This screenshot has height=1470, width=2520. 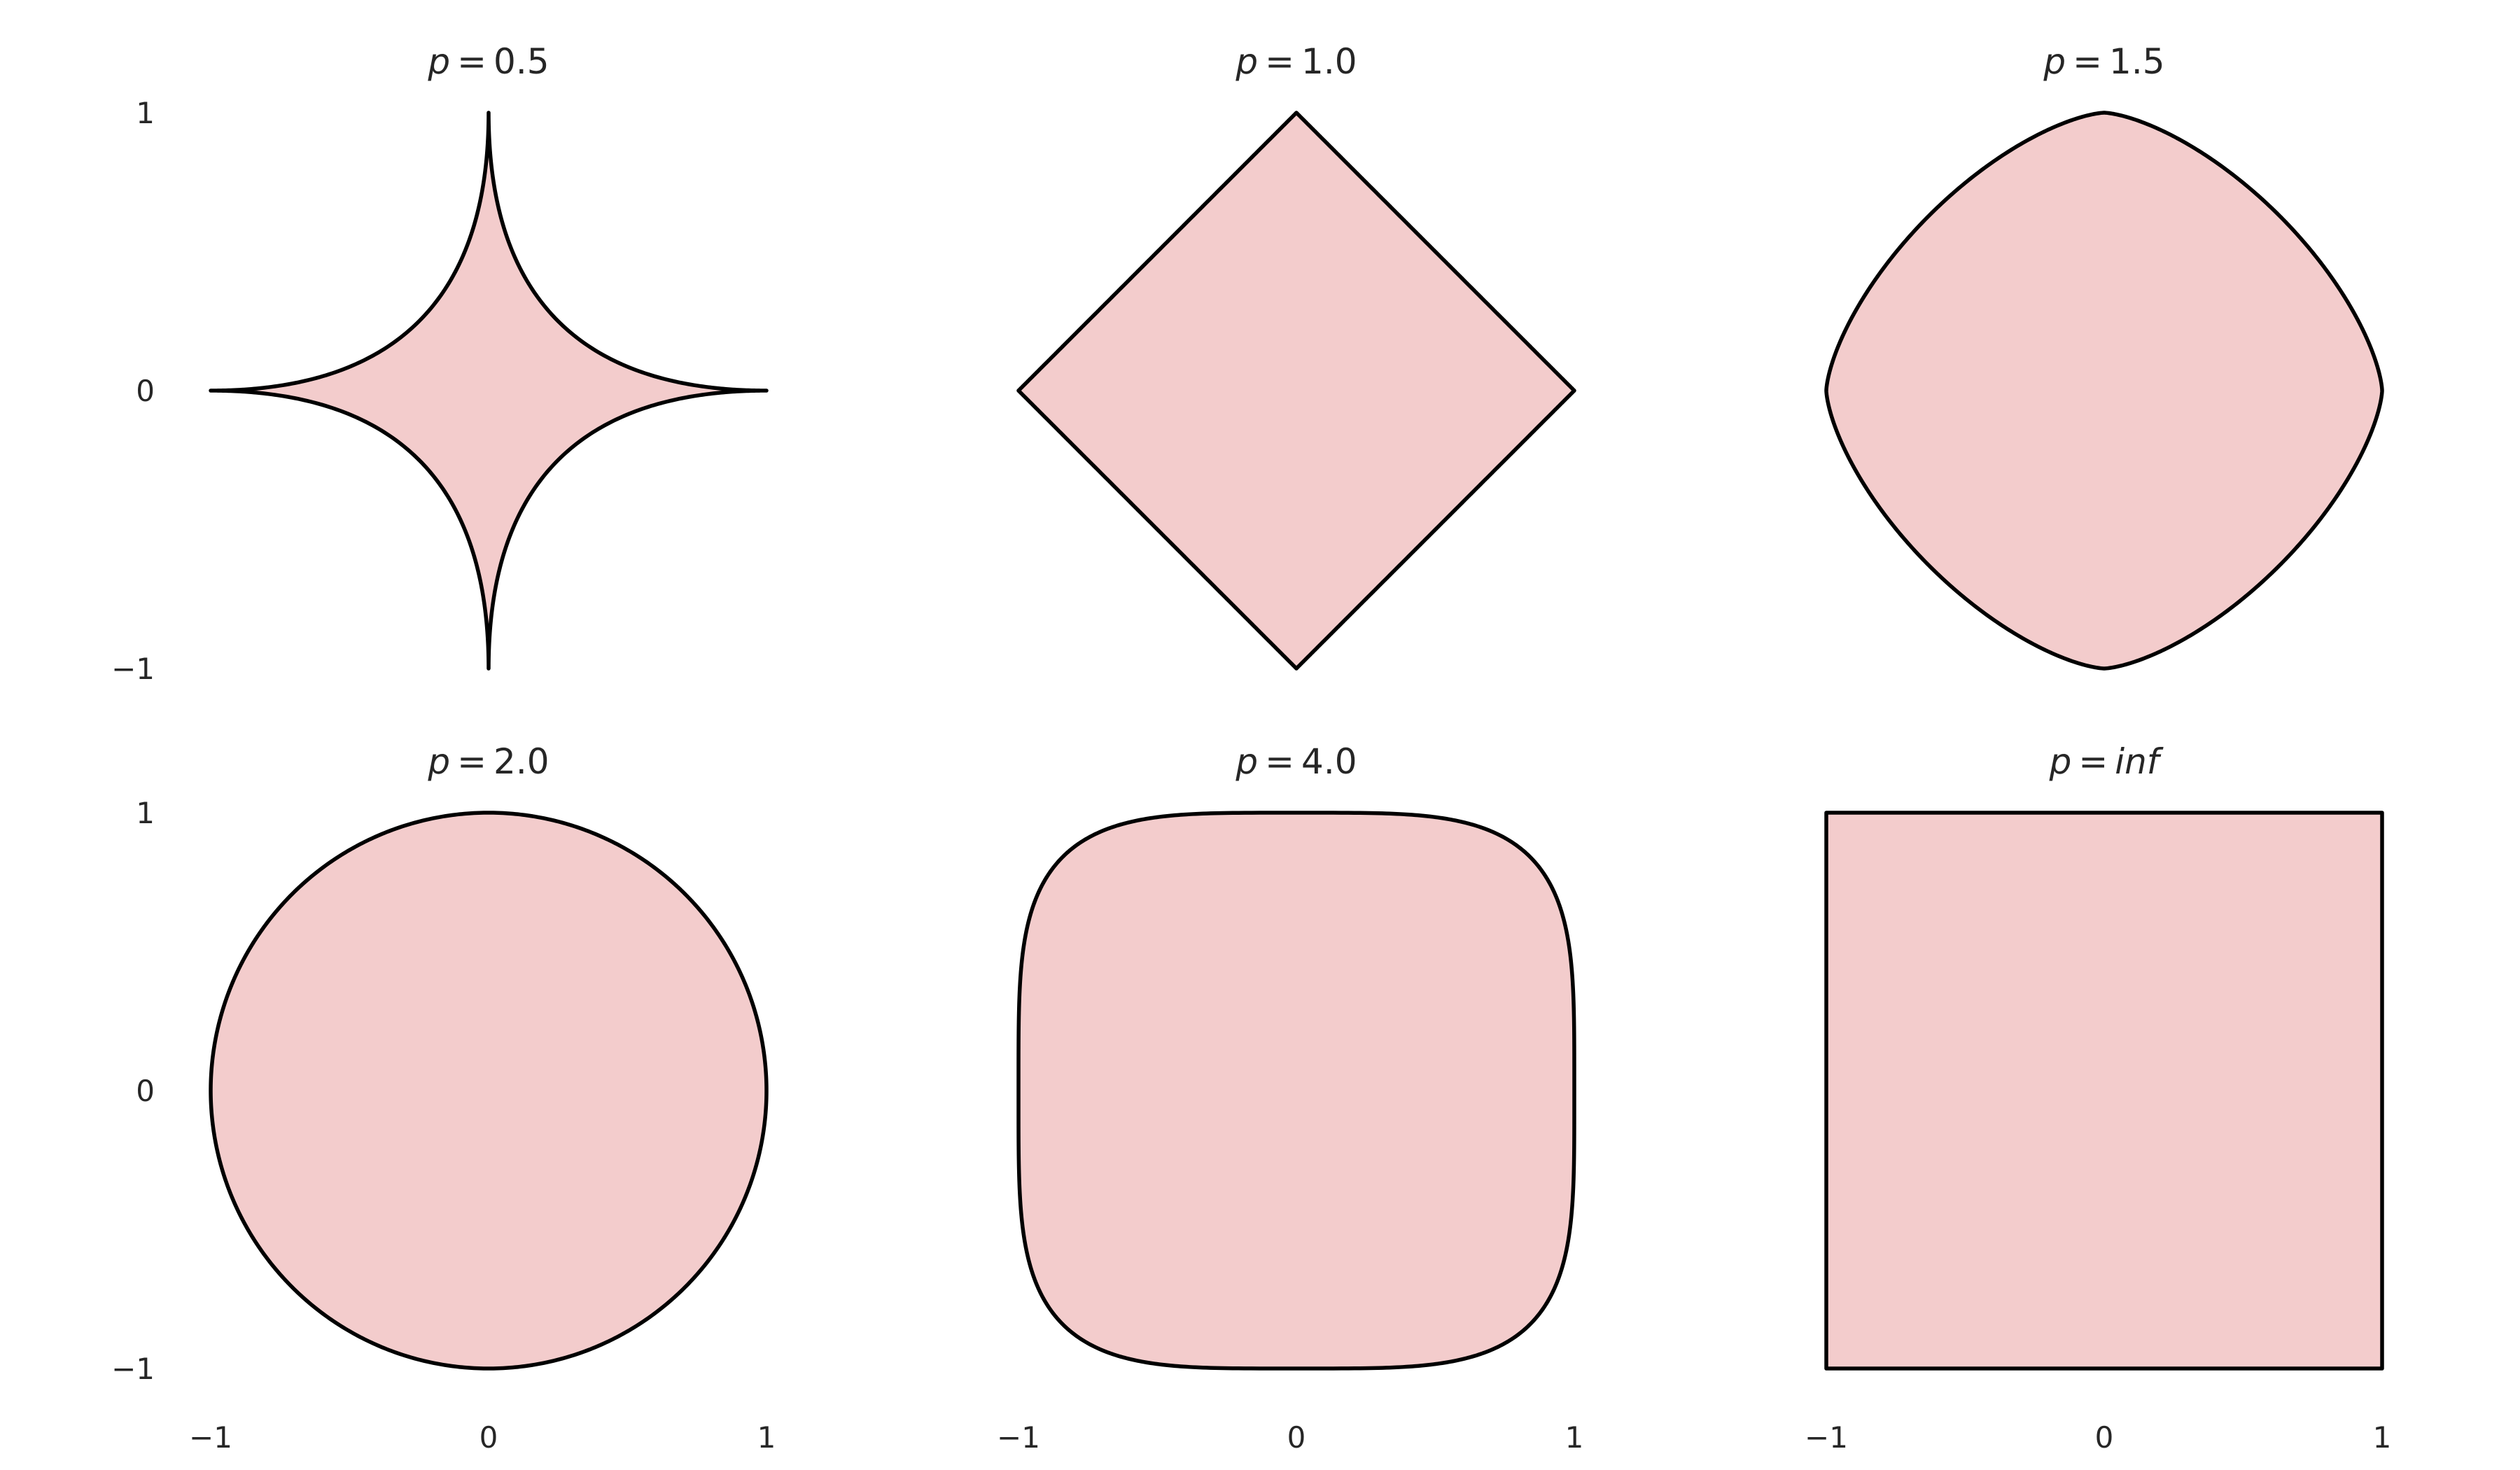 What do you see at coordinates (1329, 61) in the screenshot?
I see `panel-title-value: 1.0` at bounding box center [1329, 61].